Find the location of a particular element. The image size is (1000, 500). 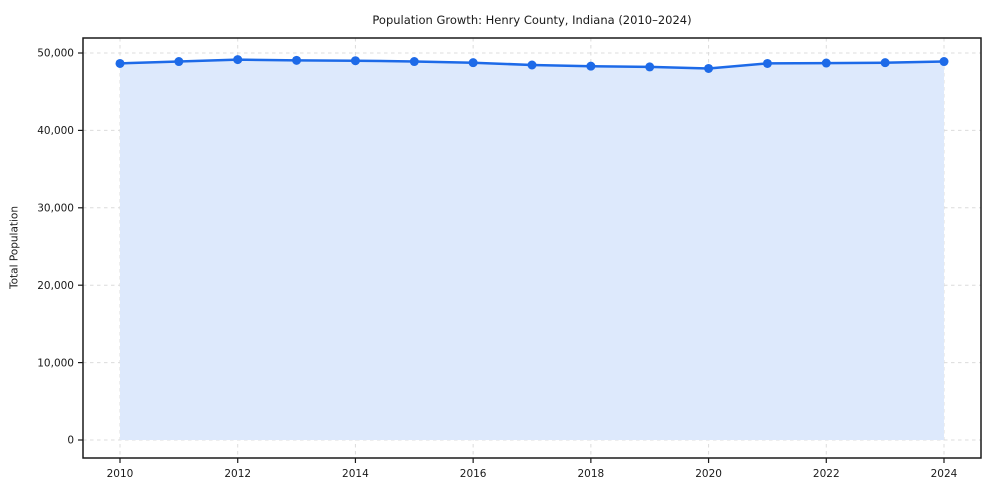

y-tick-label: 50,000 is located at coordinates (55, 54).